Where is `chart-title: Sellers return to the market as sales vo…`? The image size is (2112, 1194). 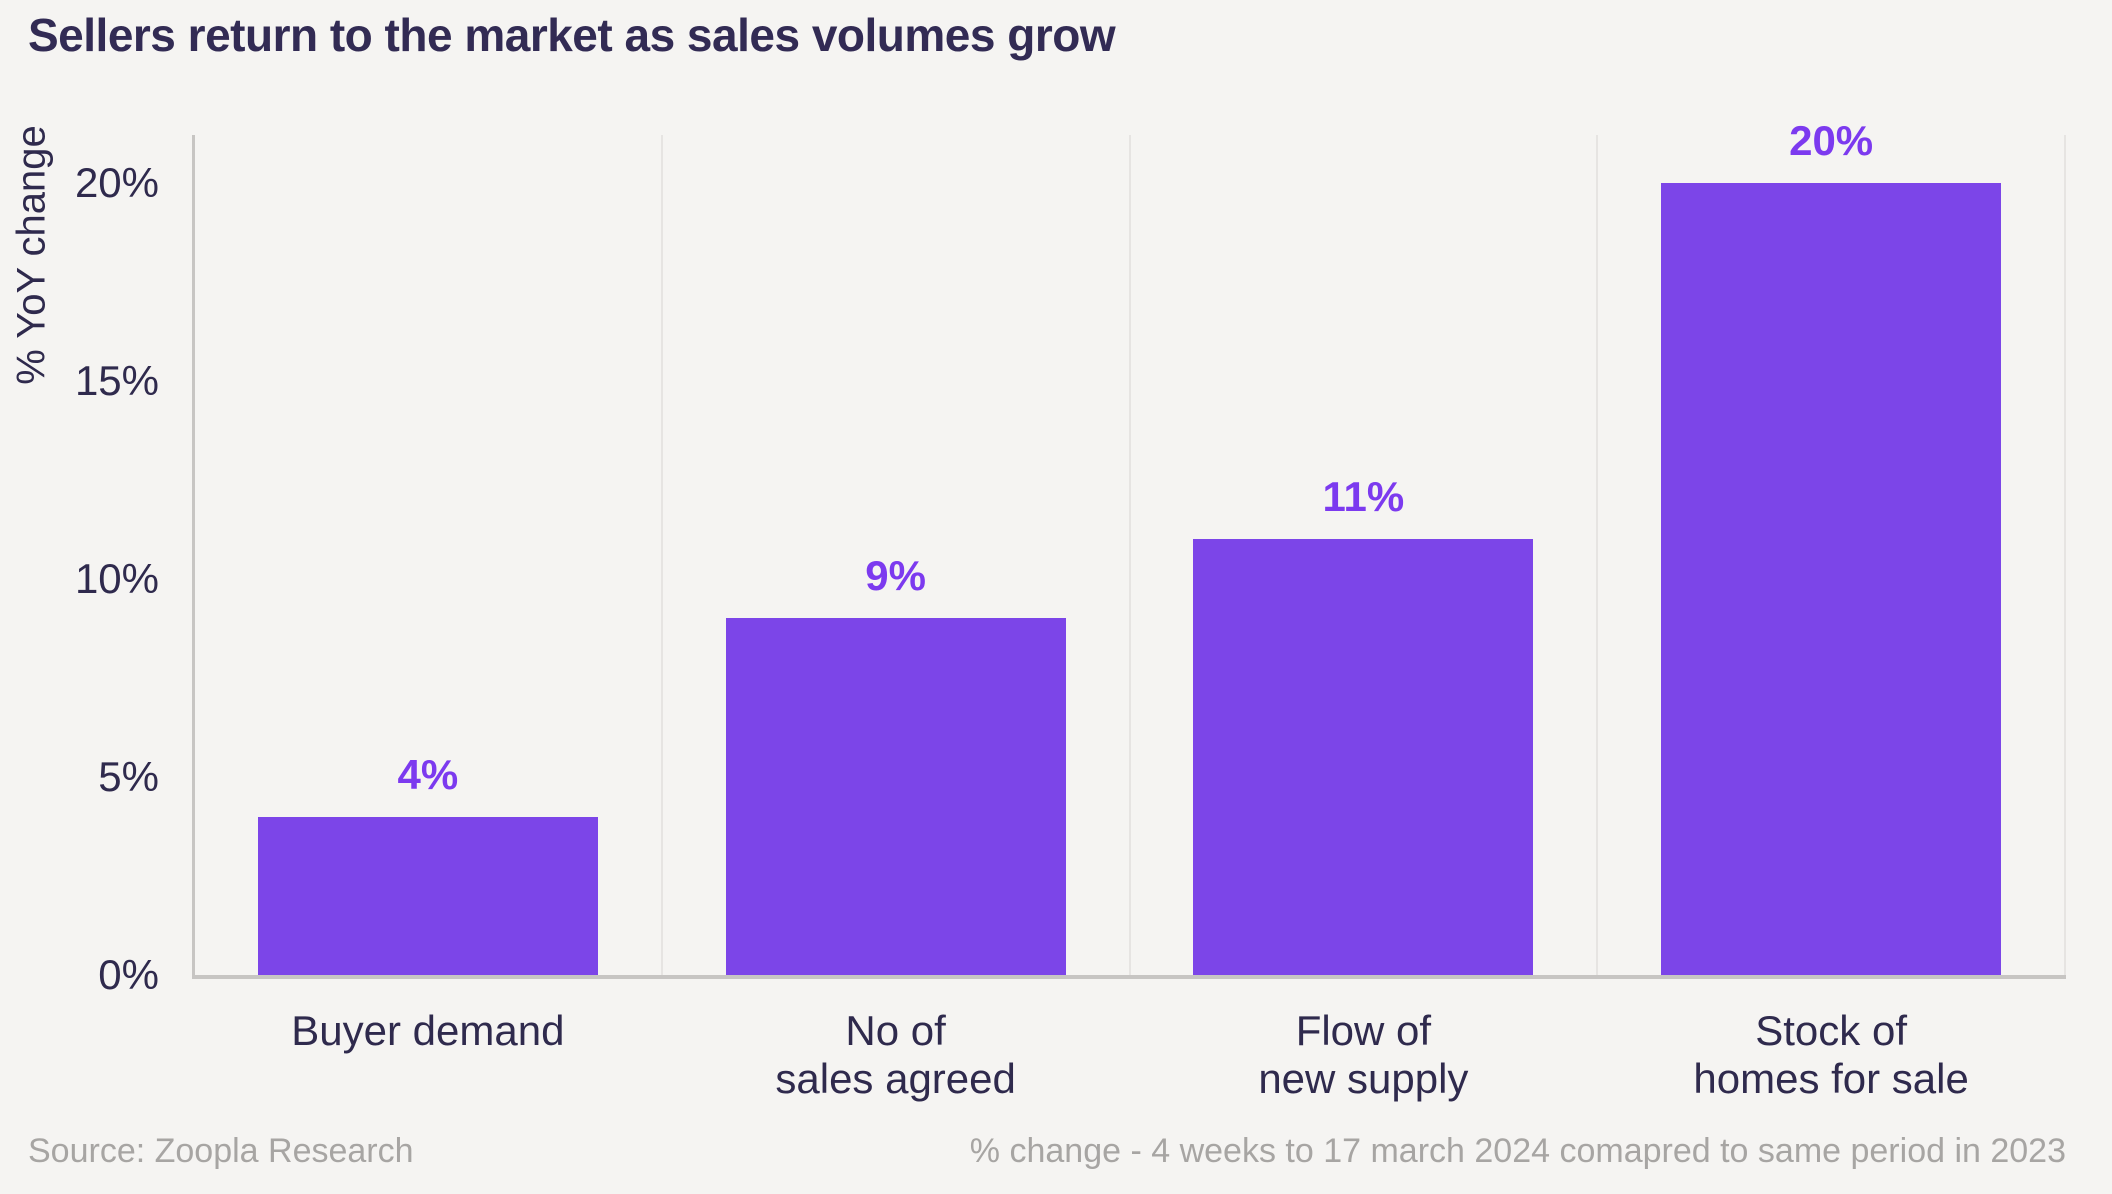 chart-title: Sellers return to the market as sales vo… is located at coordinates (572, 35).